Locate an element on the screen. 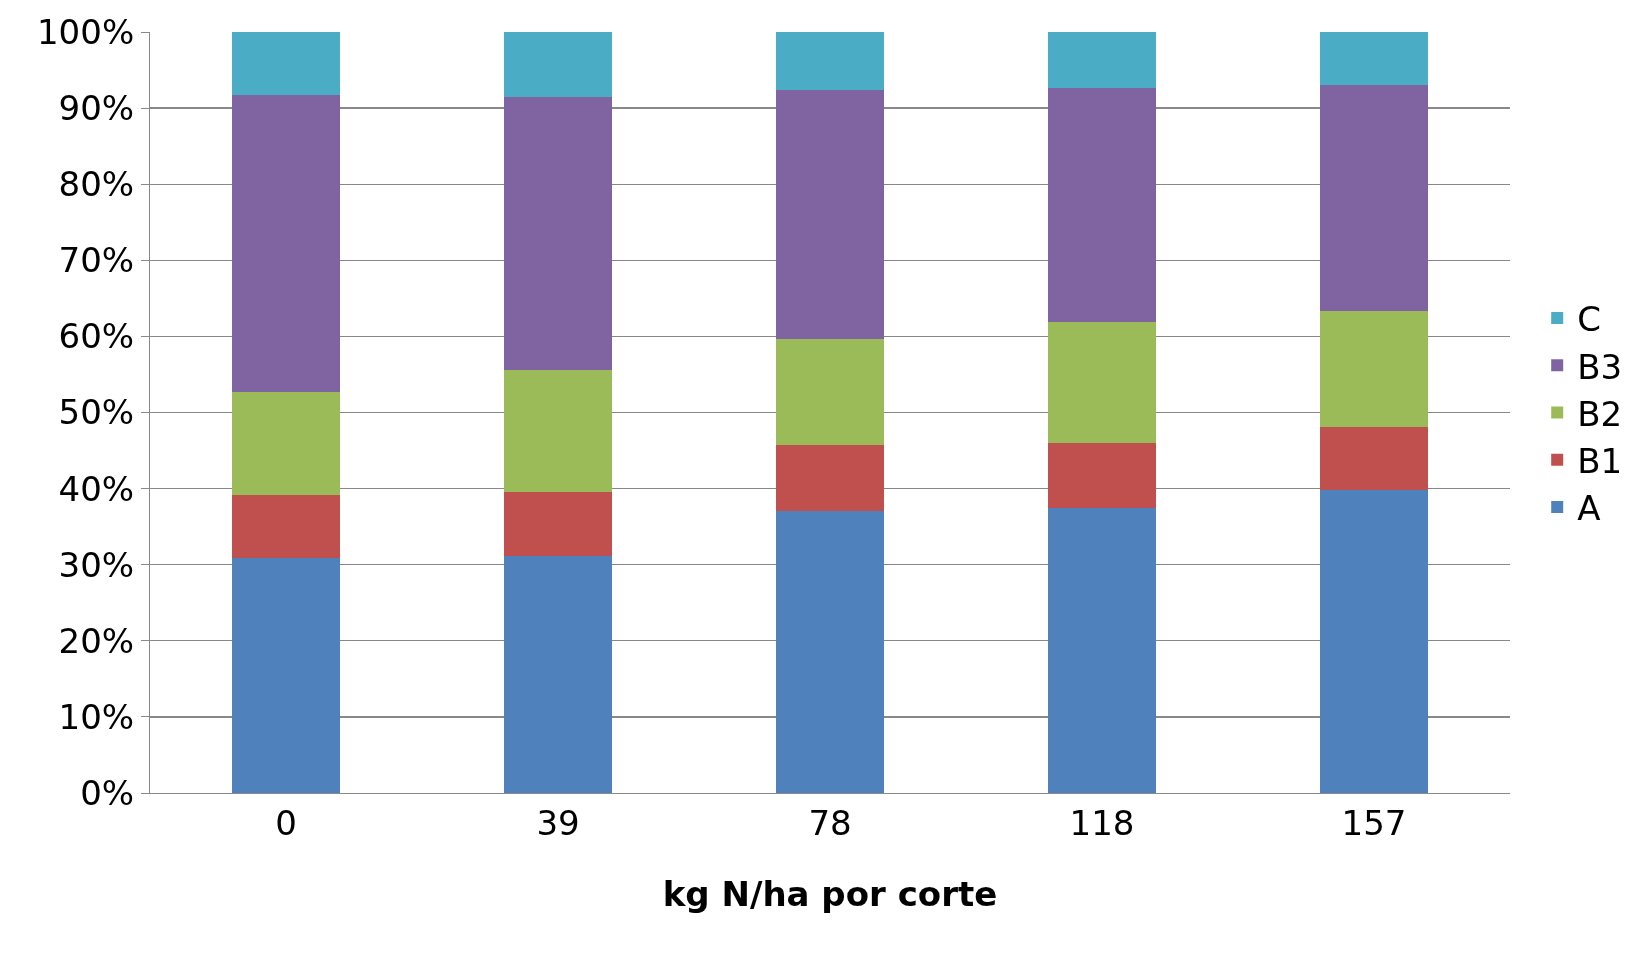 The image size is (1640, 963). x-tick-label: 157 is located at coordinates (1374, 822).